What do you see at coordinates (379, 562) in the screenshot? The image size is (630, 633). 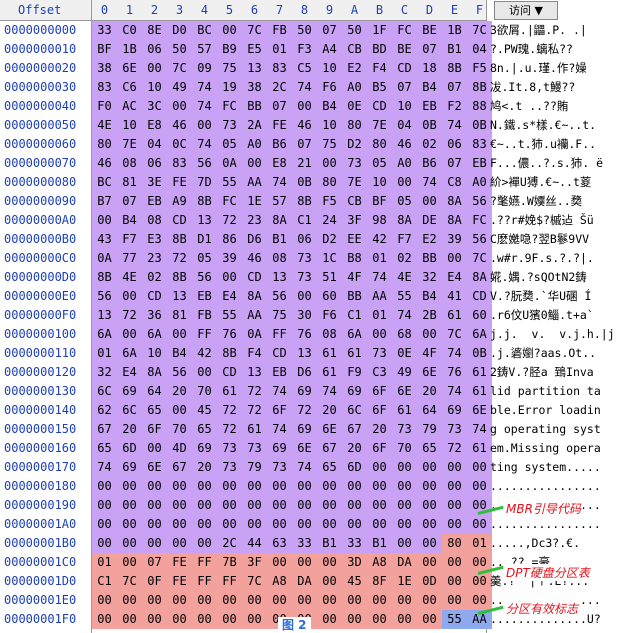 I see `hex-byte: A8` at bounding box center [379, 562].